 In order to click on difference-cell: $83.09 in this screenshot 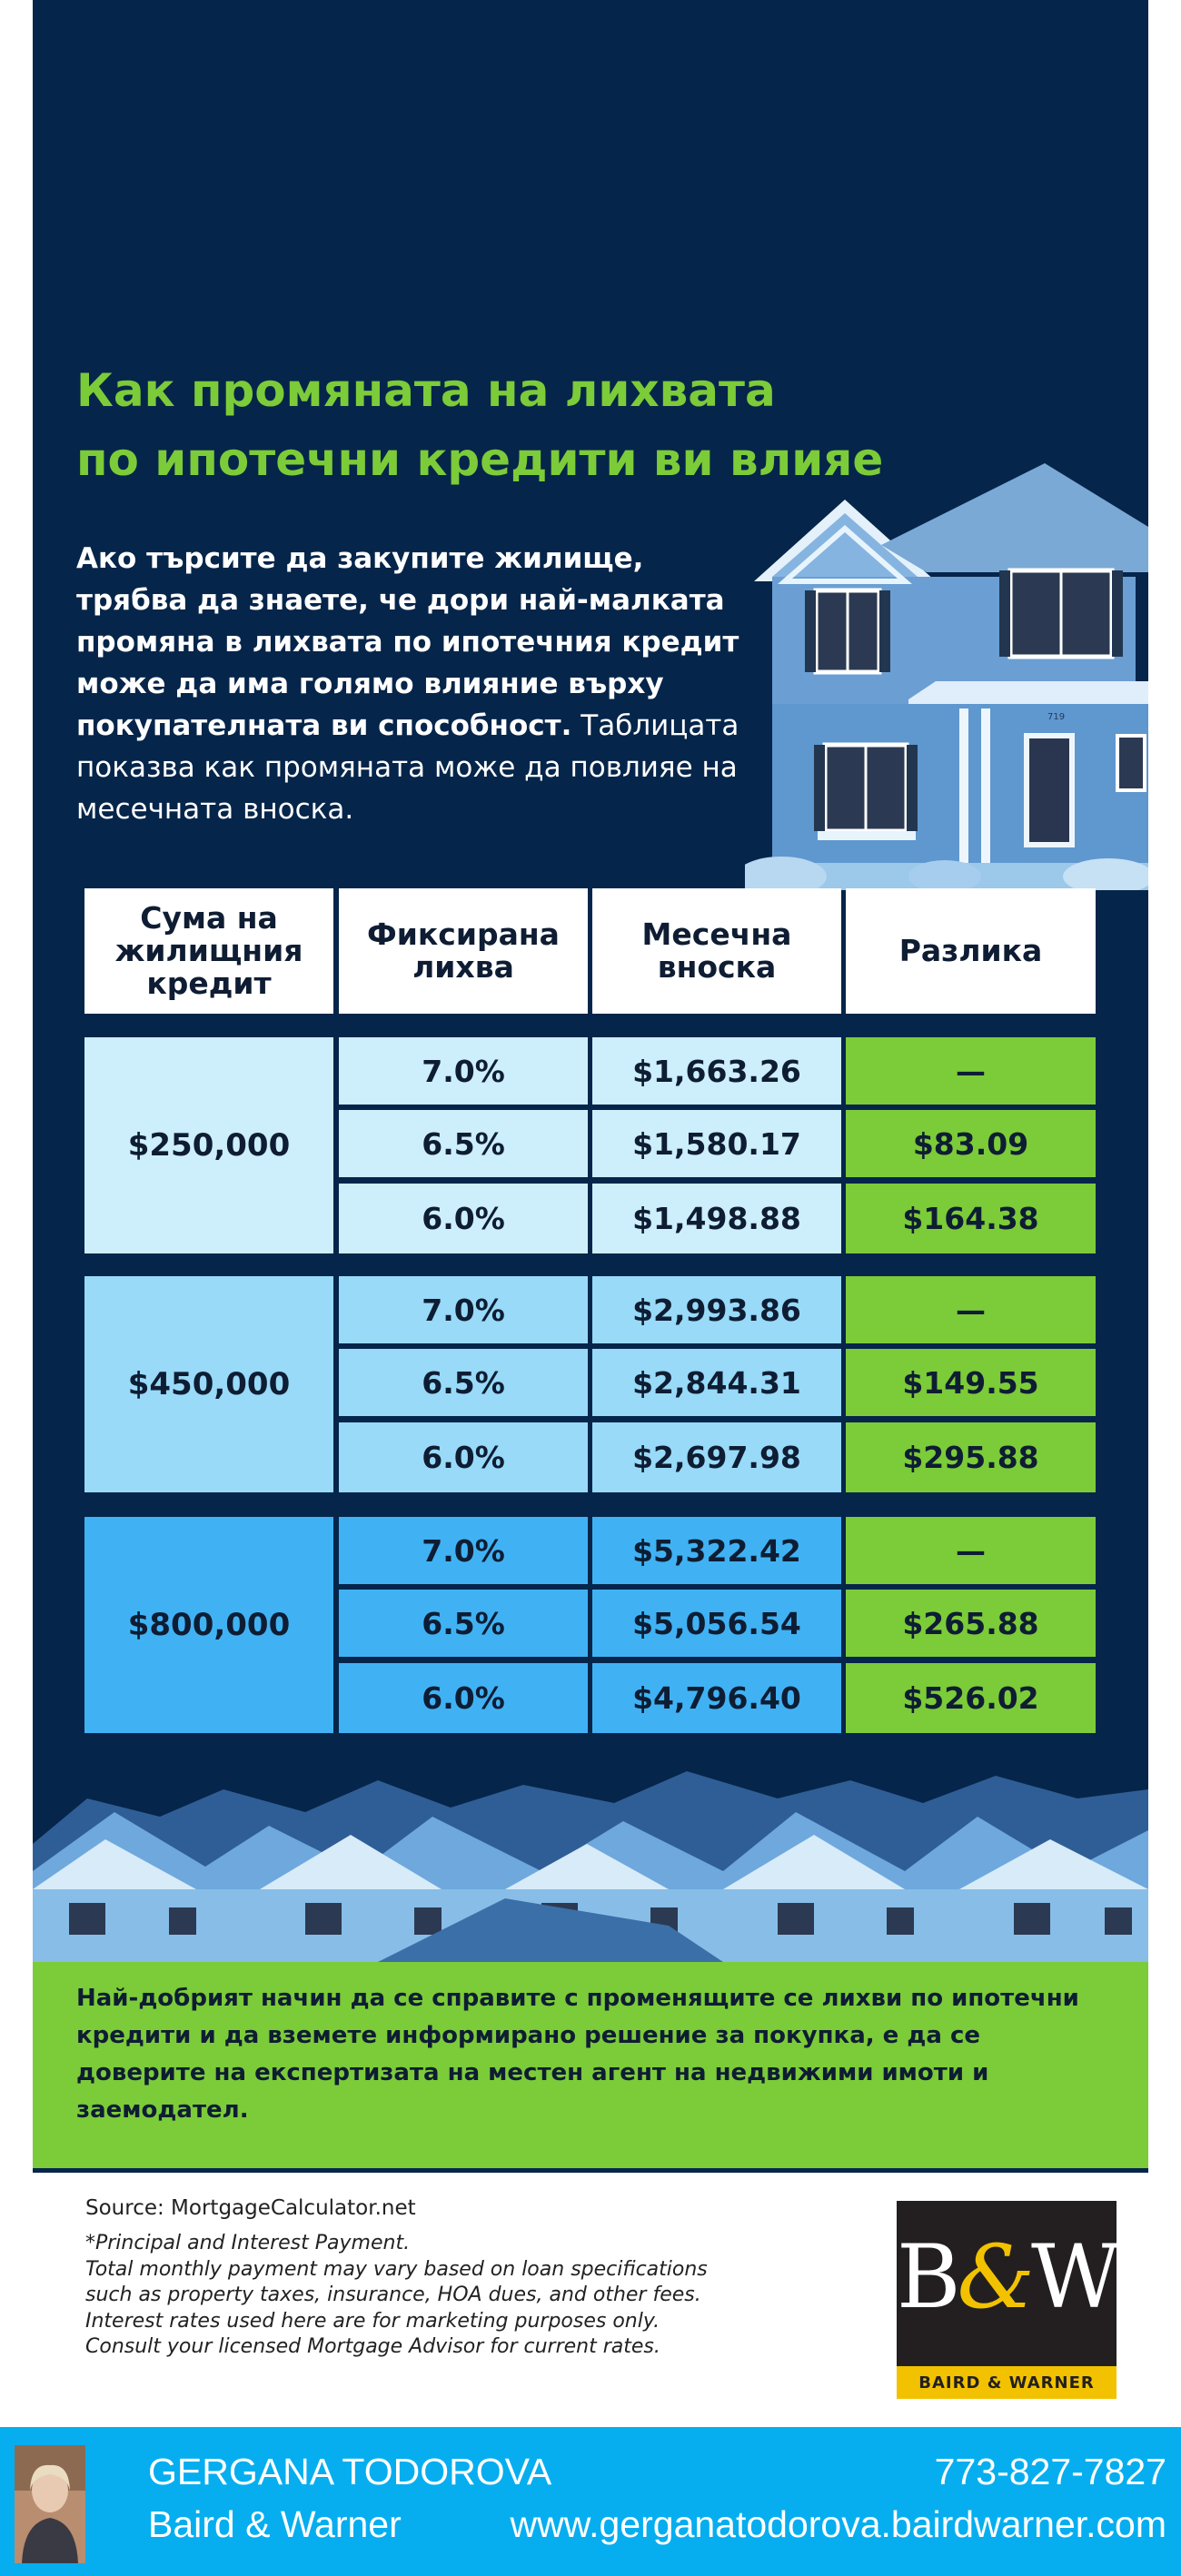, I will do `click(971, 1143)`.